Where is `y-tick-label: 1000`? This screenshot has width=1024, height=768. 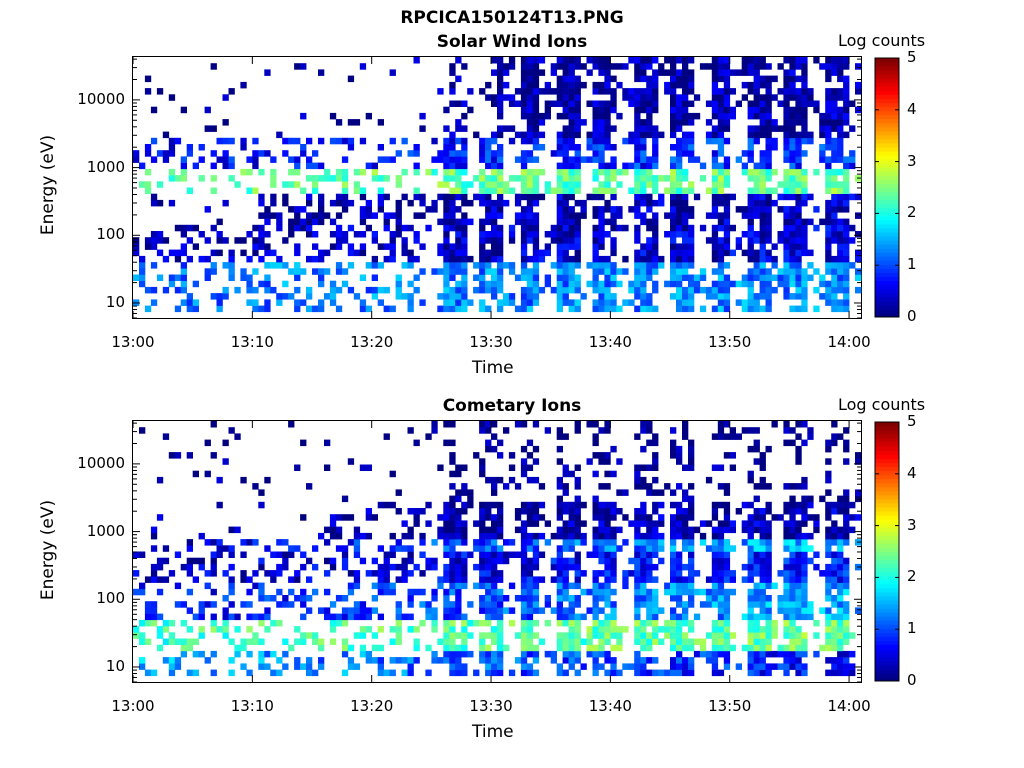 y-tick-label: 1000 is located at coordinates (105, 530).